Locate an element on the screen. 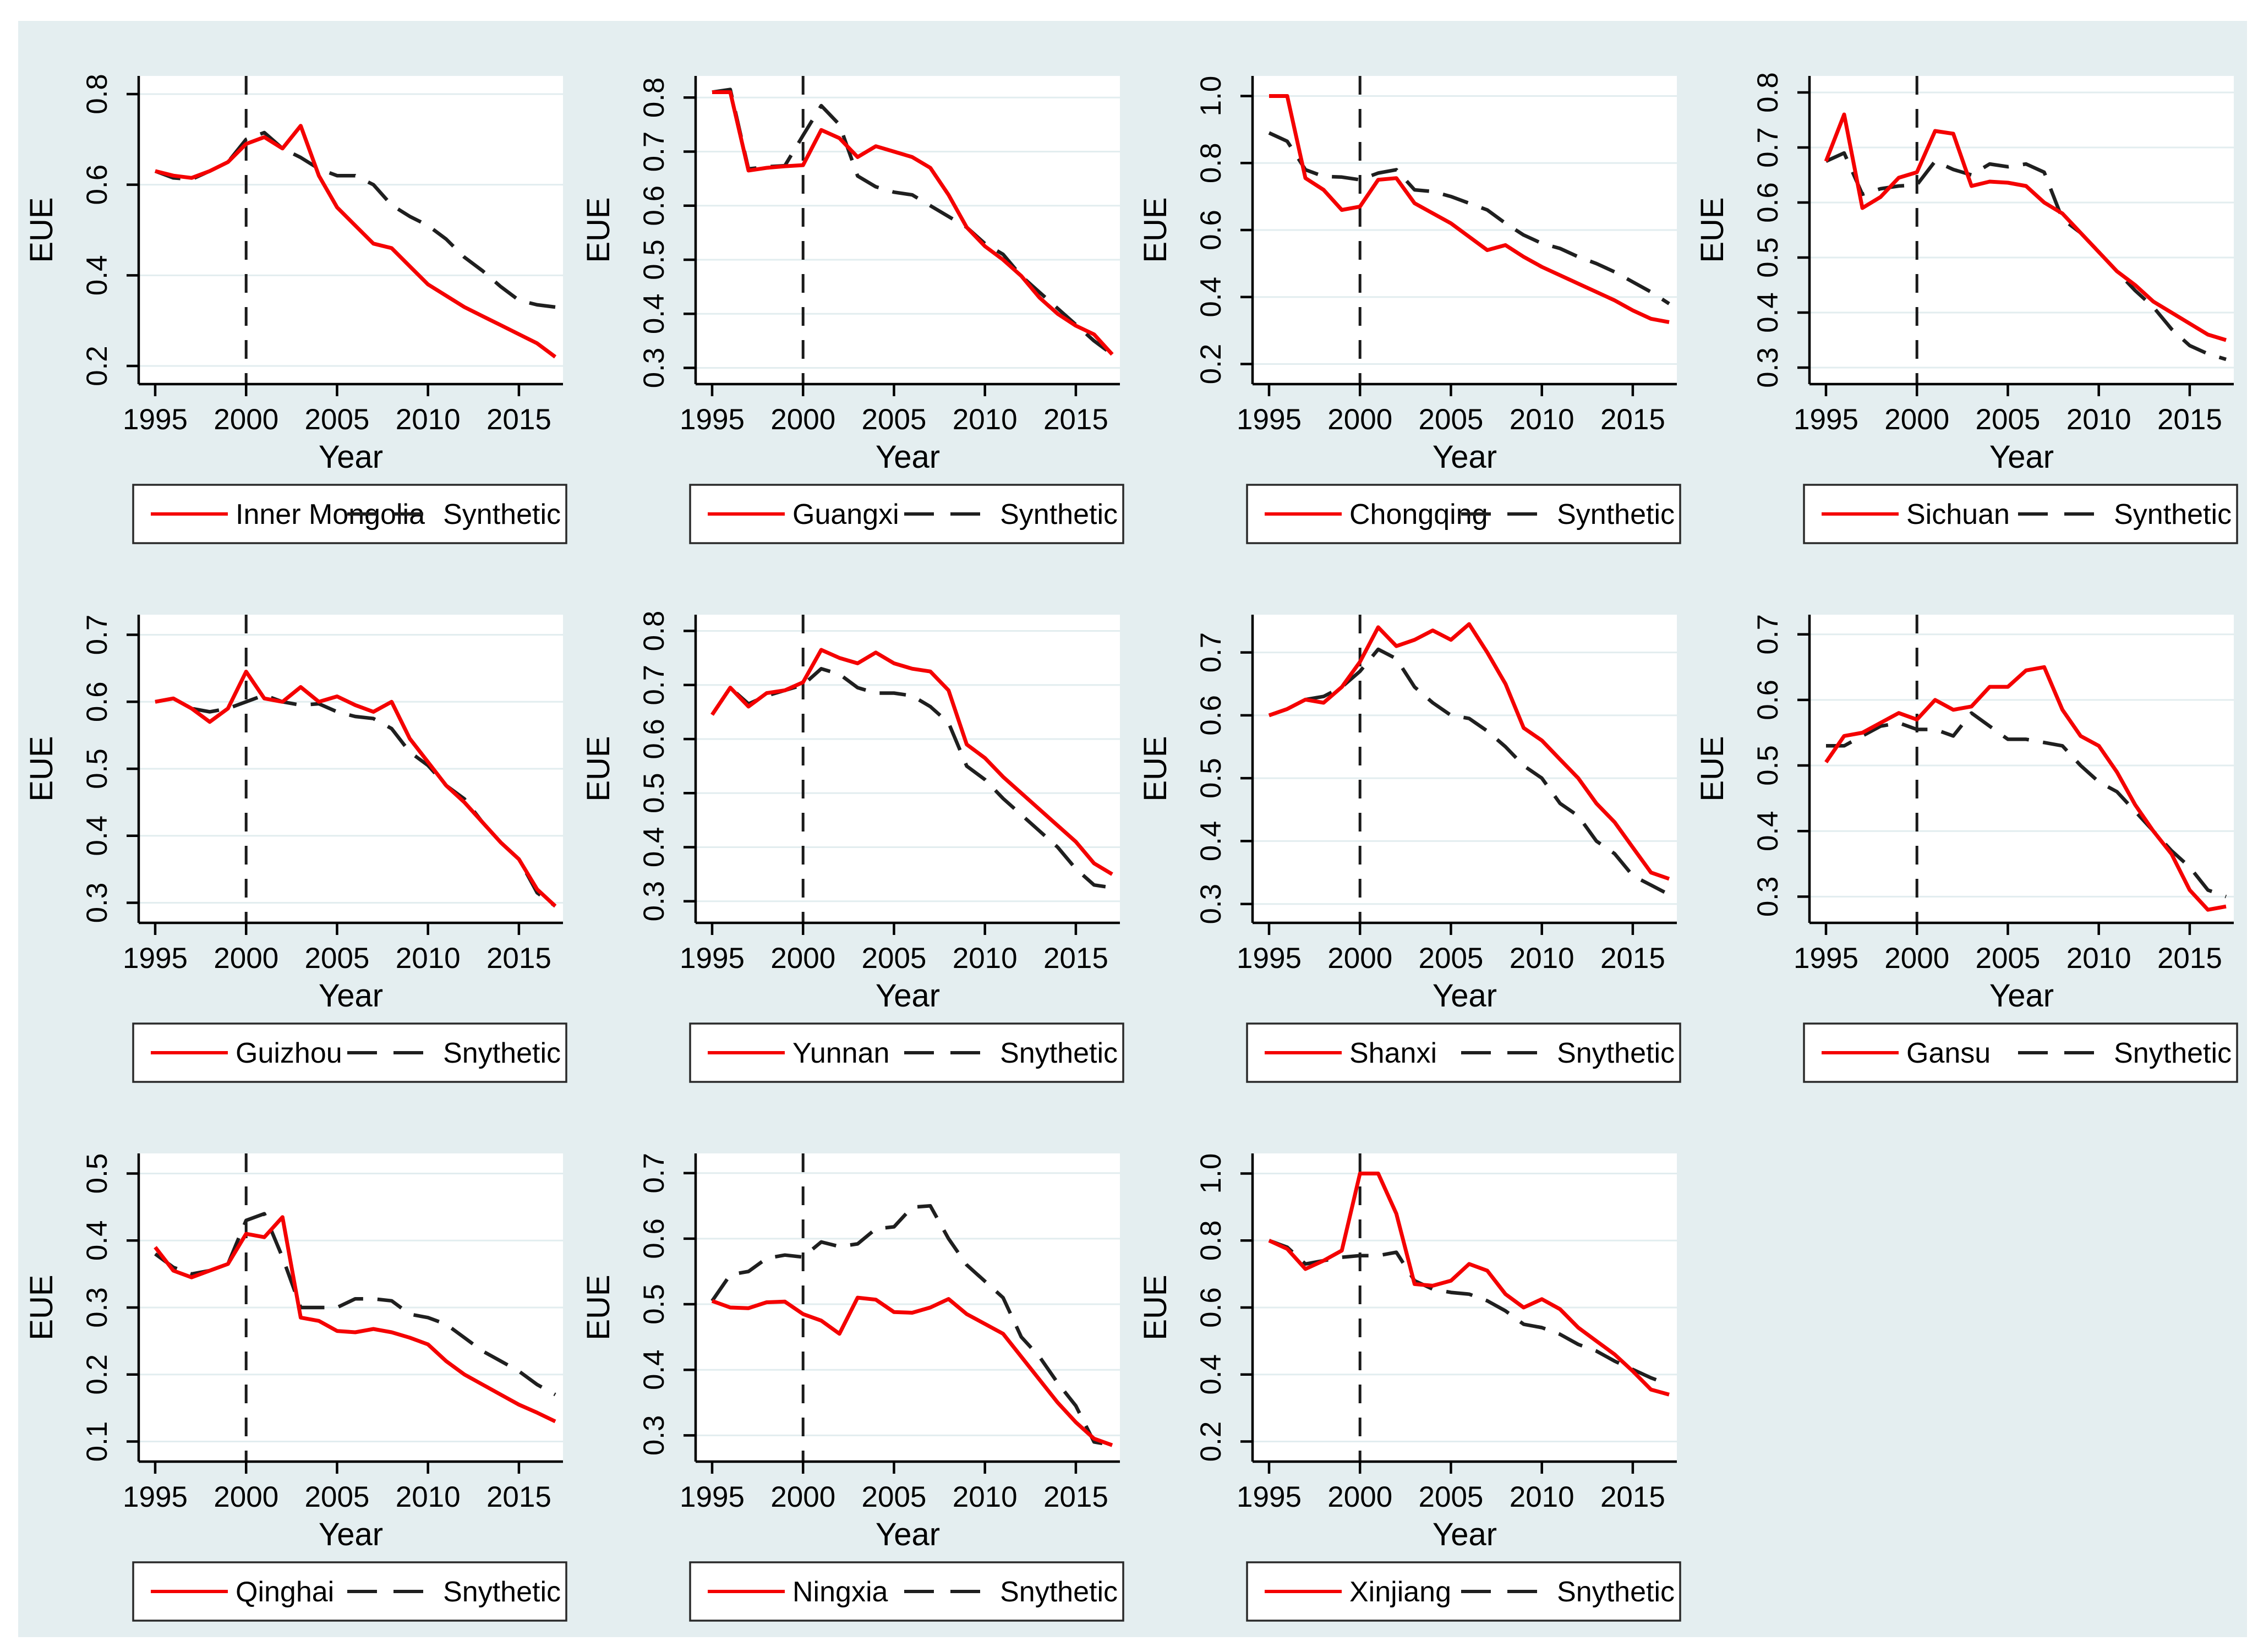 Image resolution: width=2258 pixels, height=1652 pixels. legend-treated-label: Qinghai is located at coordinates (285, 1592).